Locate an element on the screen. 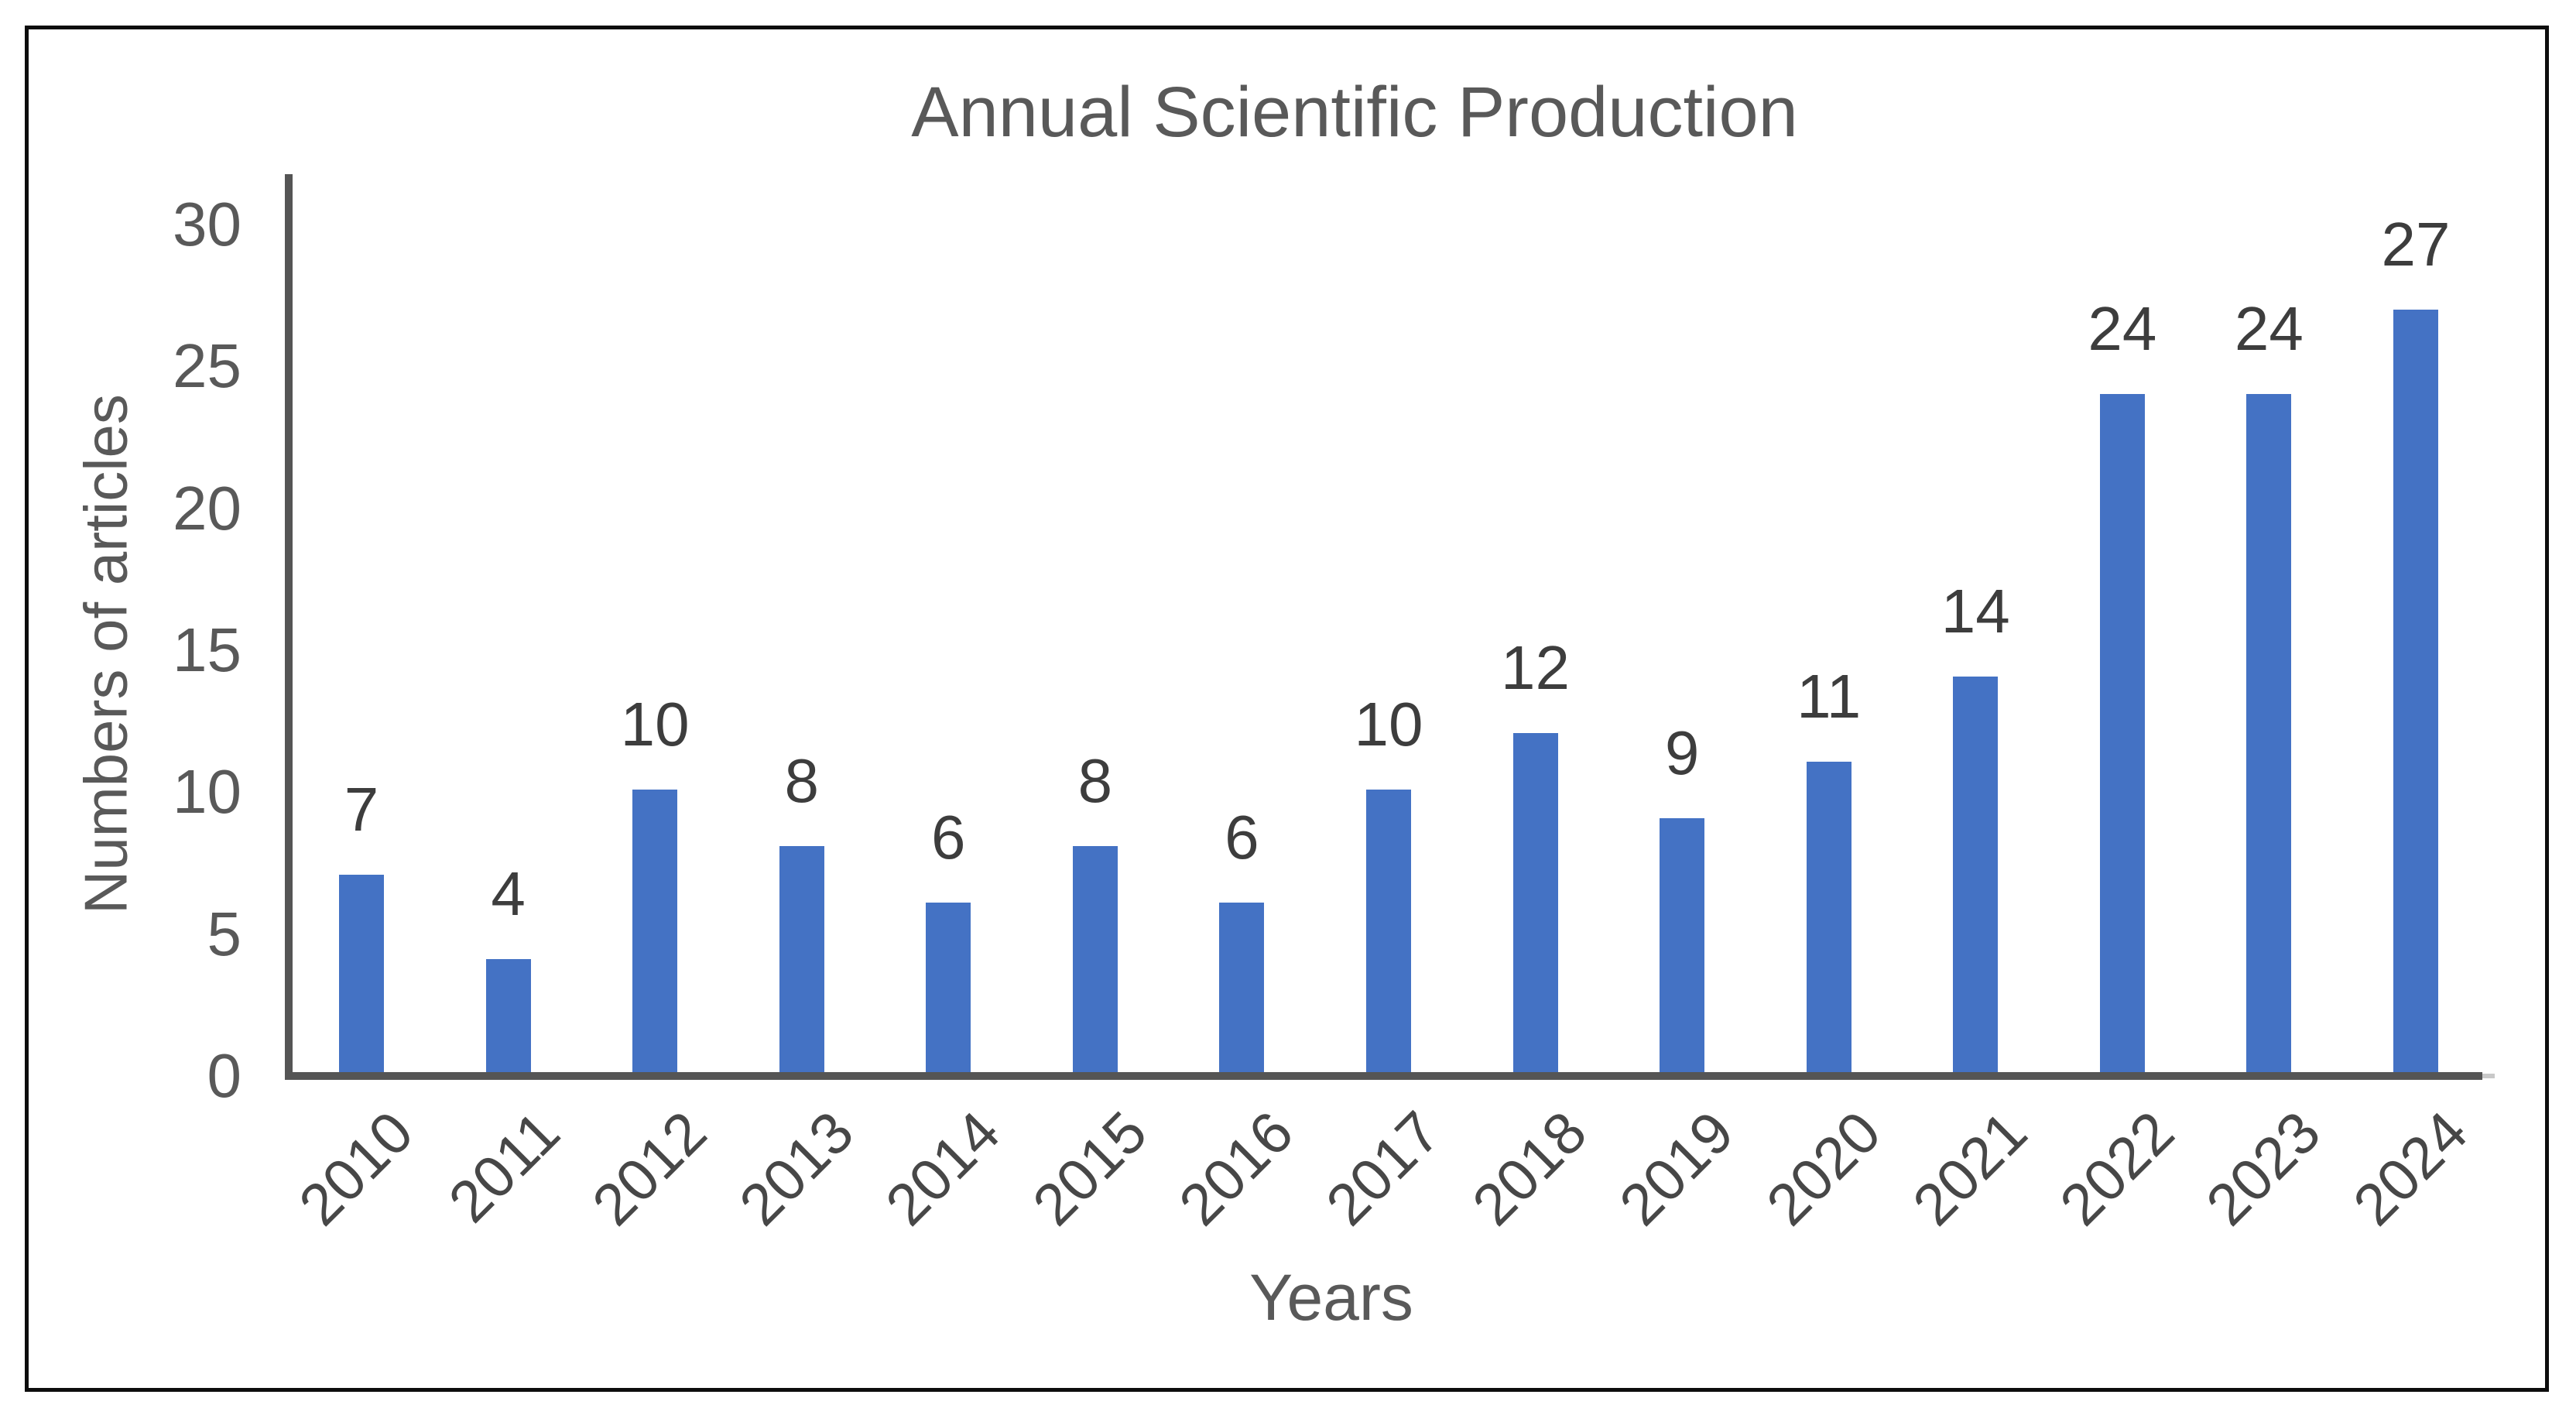 This screenshot has height=1422, width=2576. x-axis-line-end is located at coordinates (2488, 1076).